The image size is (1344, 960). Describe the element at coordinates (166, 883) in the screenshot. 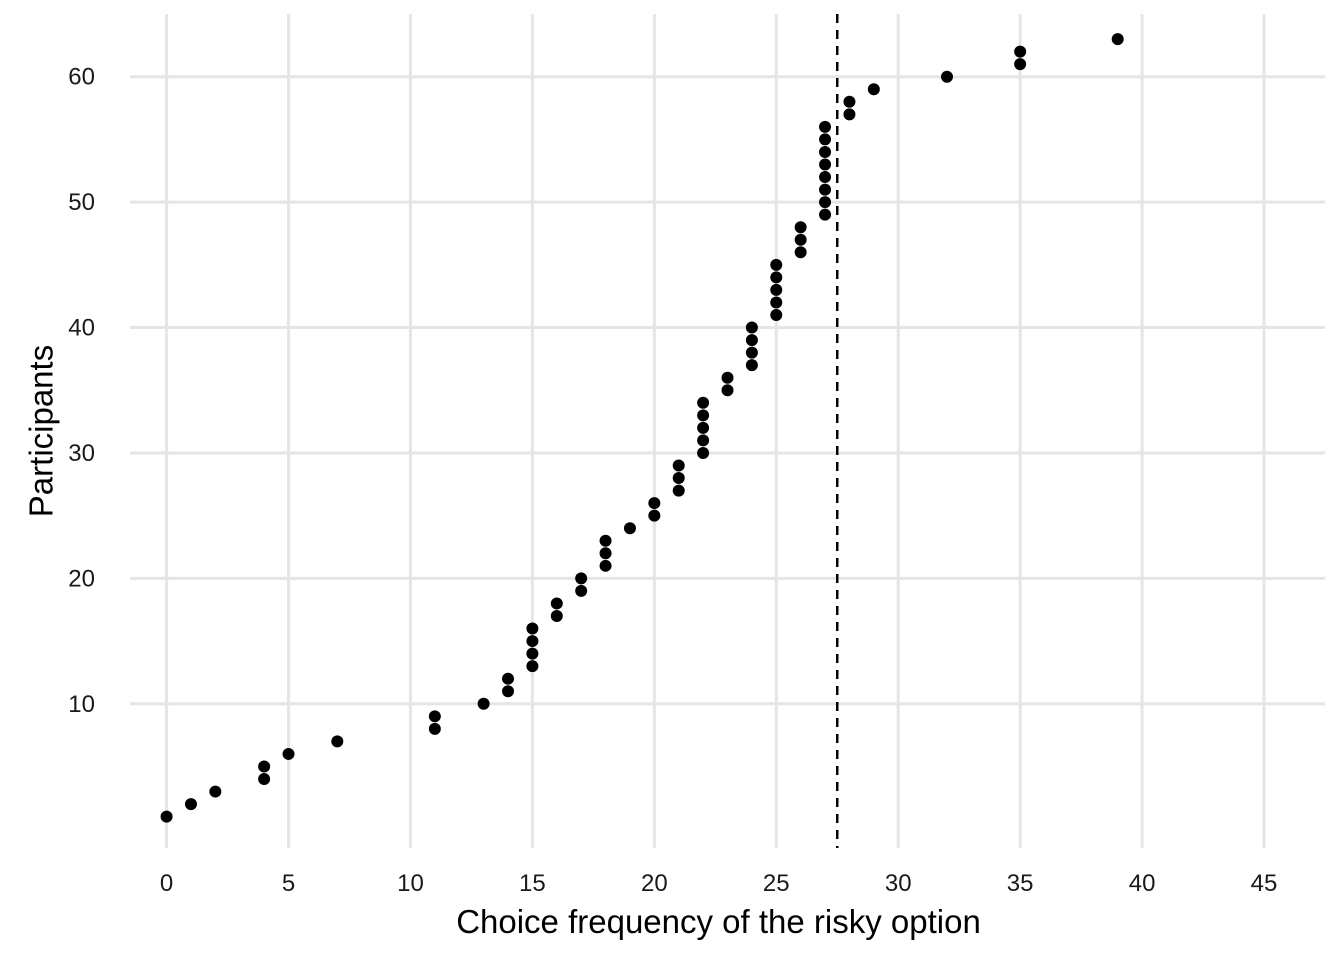

I see `x-tick-label: 0` at that location.